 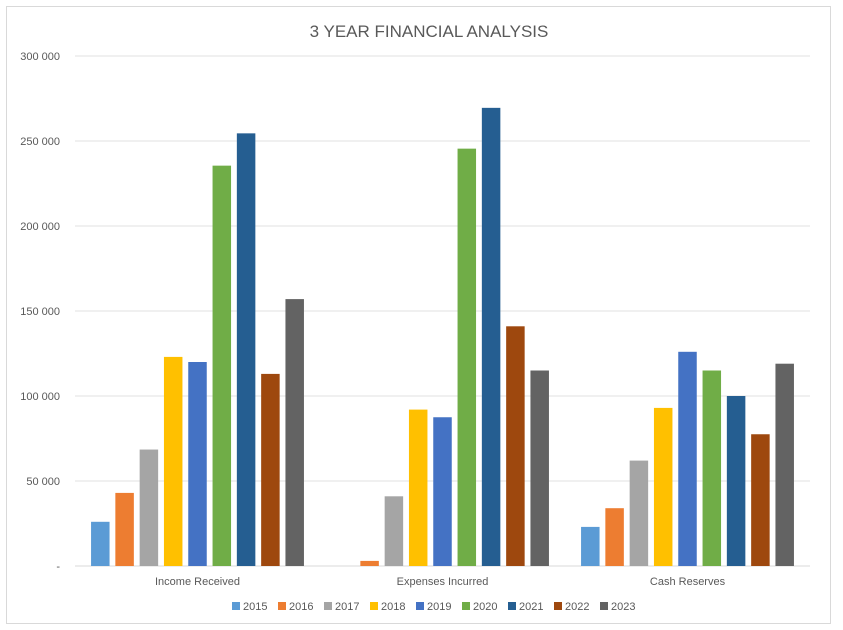 What do you see at coordinates (236, 606) in the screenshot?
I see `legend-swatch-2015` at bounding box center [236, 606].